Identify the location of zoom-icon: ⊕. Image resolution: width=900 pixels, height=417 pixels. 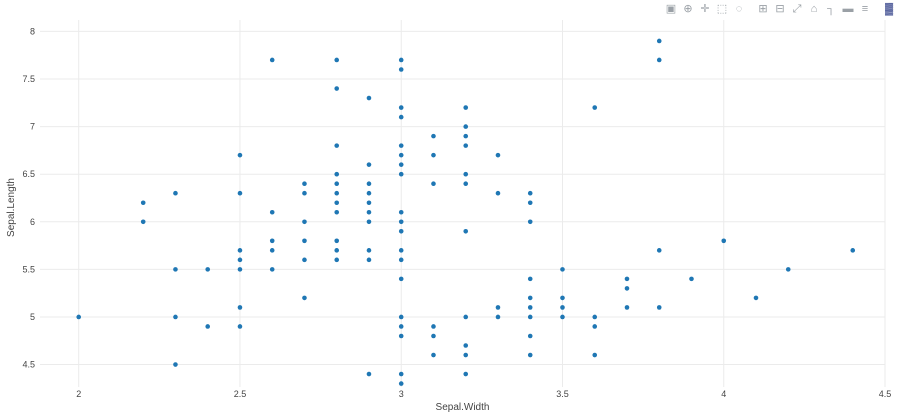
(688, 9).